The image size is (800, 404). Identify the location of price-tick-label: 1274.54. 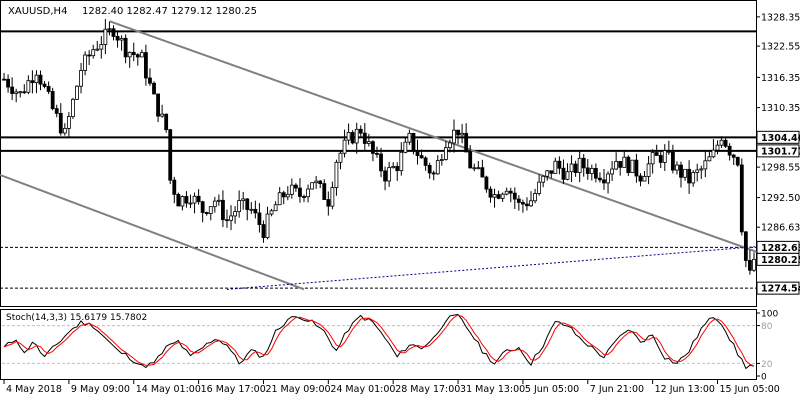
(780, 289).